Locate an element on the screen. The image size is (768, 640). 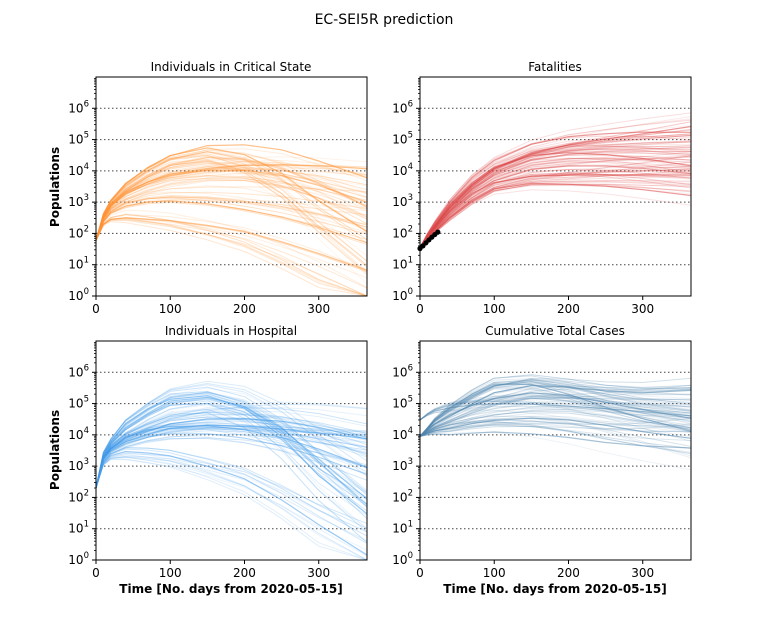
y-tick-label: 10⁶ is located at coordinates (78, 371).